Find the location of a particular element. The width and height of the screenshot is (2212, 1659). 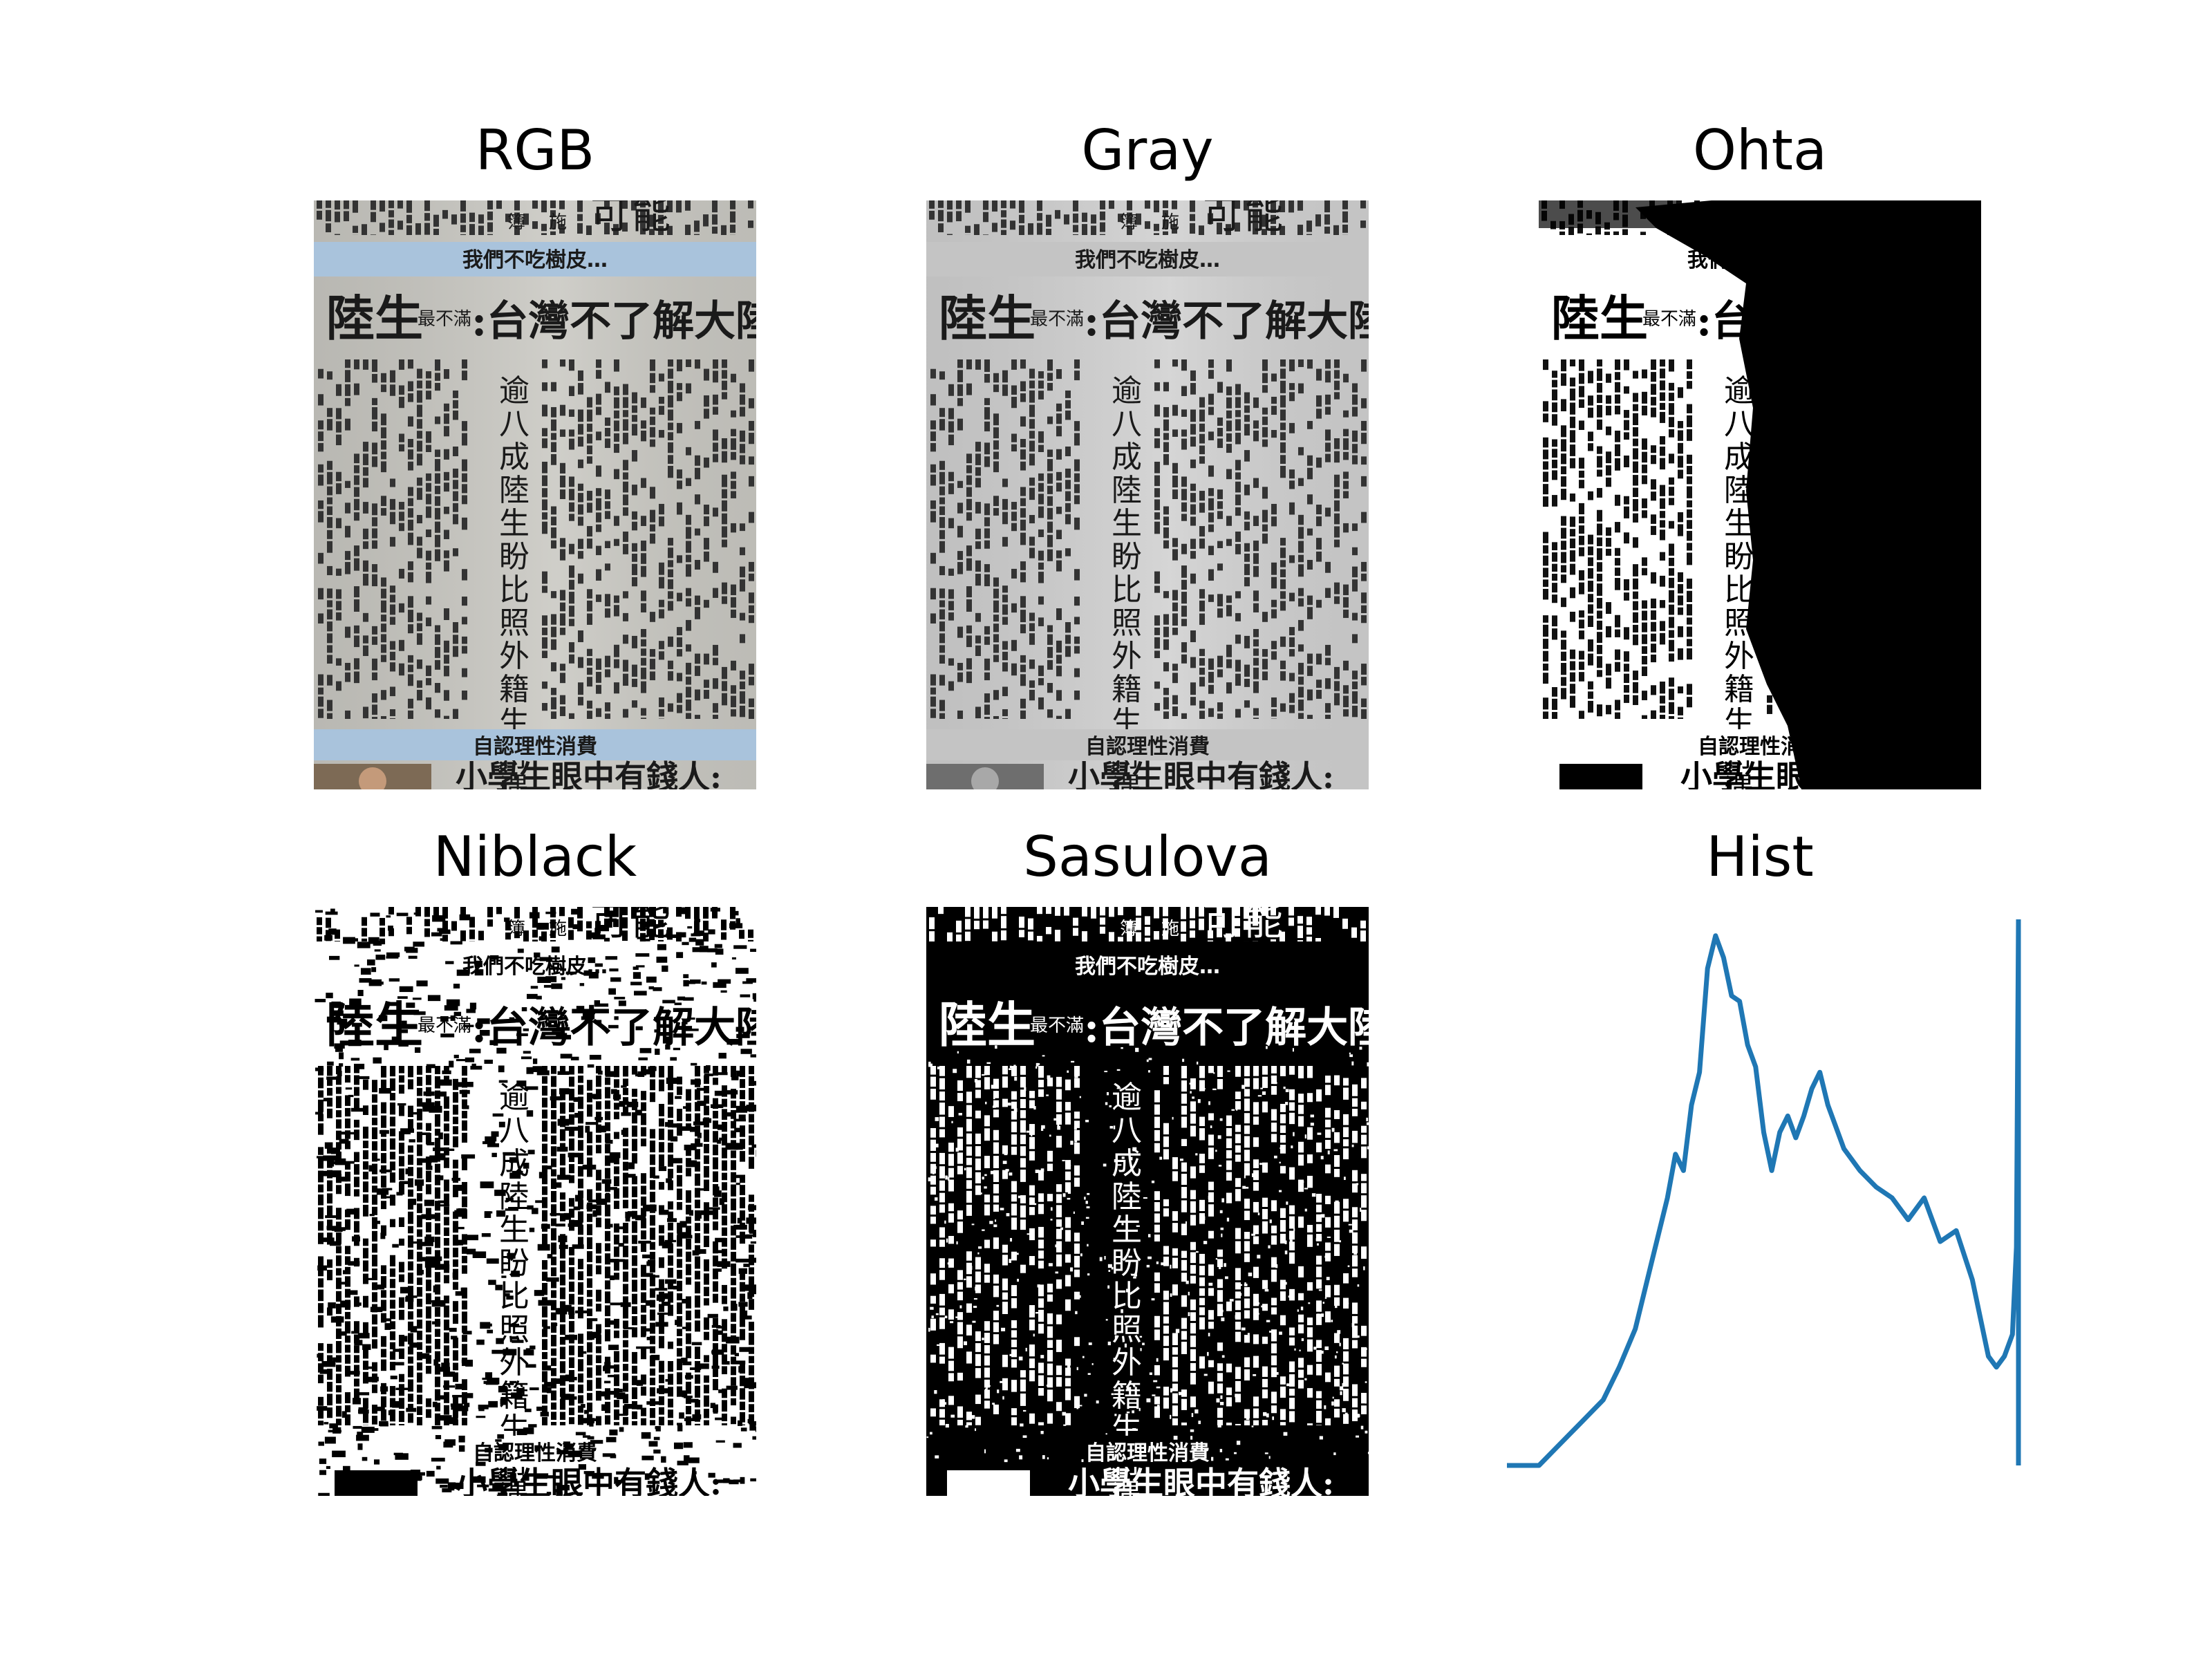

panel-title-ohta: Ohta is located at coordinates (1760, 150).